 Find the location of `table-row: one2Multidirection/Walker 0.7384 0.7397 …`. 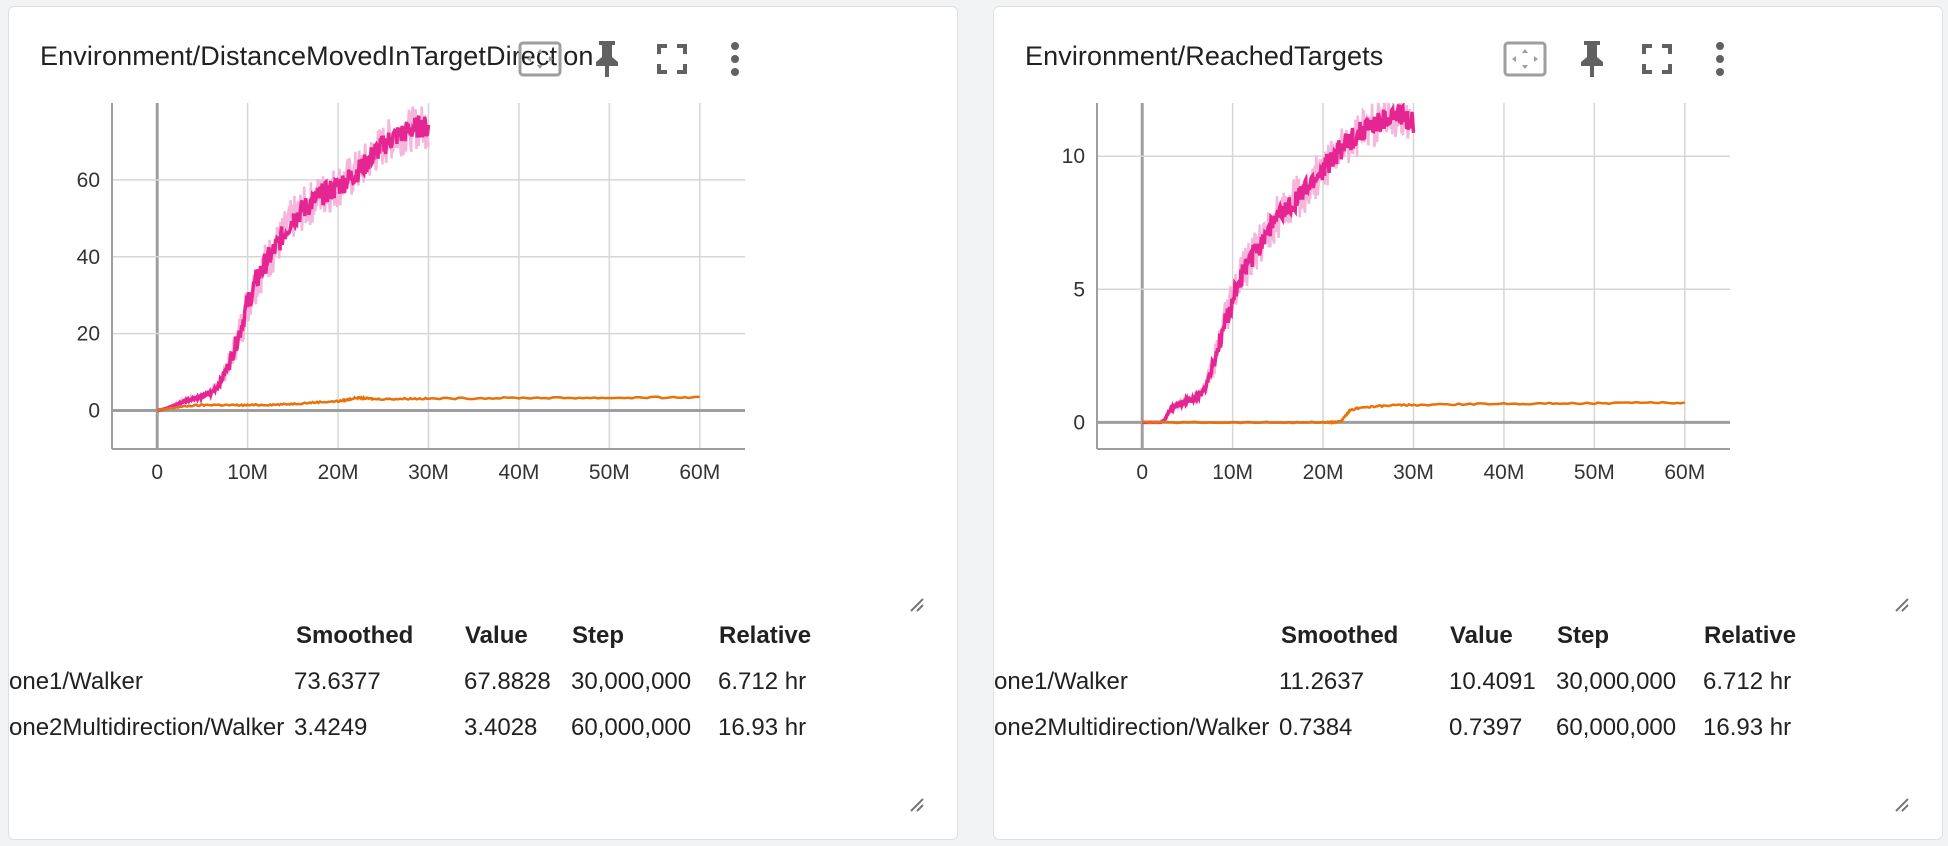

table-row: one2Multidirection/Walker 0.7384 0.7397 … is located at coordinates (1427, 728).